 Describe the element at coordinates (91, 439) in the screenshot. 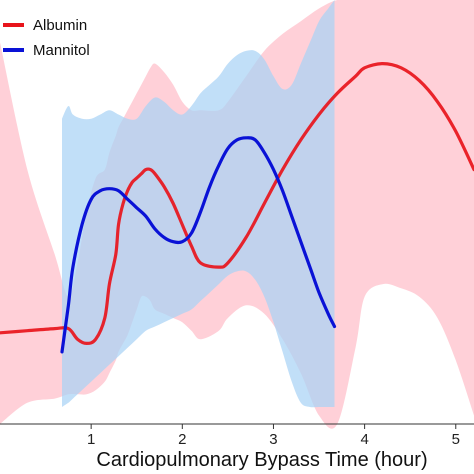

I see `x-tick-label: 1` at that location.